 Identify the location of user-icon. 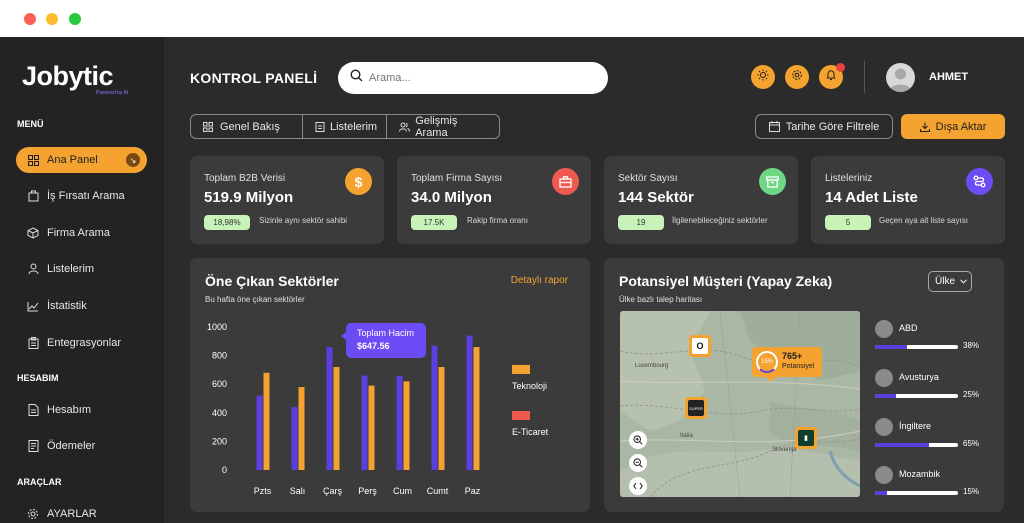
(33, 269).